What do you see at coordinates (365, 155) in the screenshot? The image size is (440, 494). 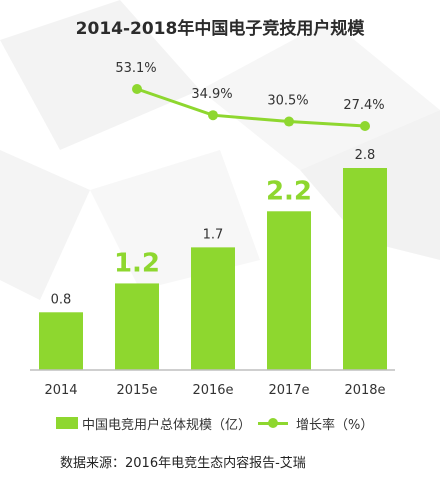 I see `bar-value-label: 2.8` at bounding box center [365, 155].